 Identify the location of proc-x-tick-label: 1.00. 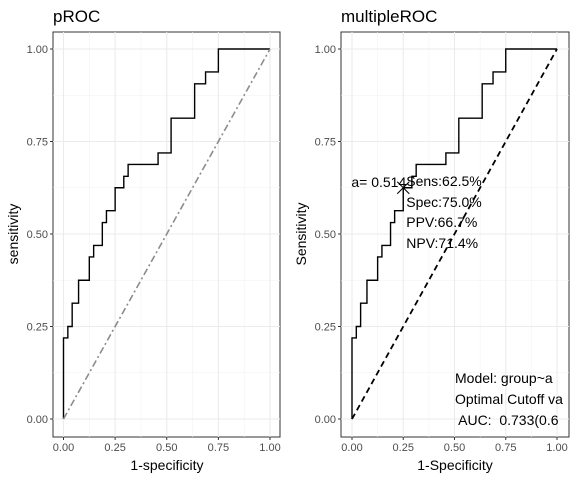
(269, 448).